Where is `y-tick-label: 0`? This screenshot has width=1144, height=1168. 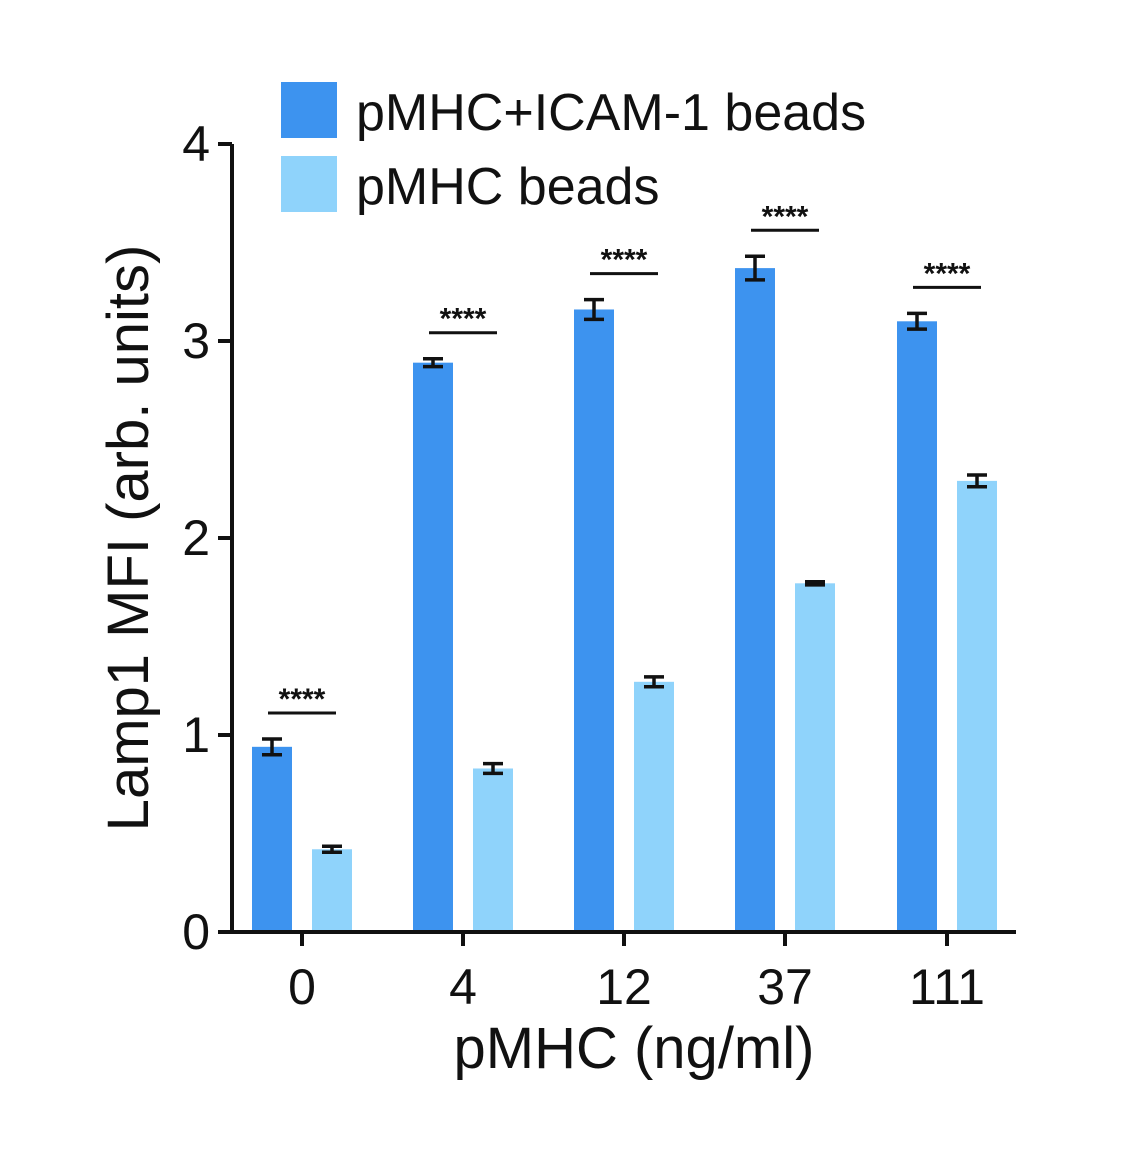
y-tick-label: 0 is located at coordinates (196, 932).